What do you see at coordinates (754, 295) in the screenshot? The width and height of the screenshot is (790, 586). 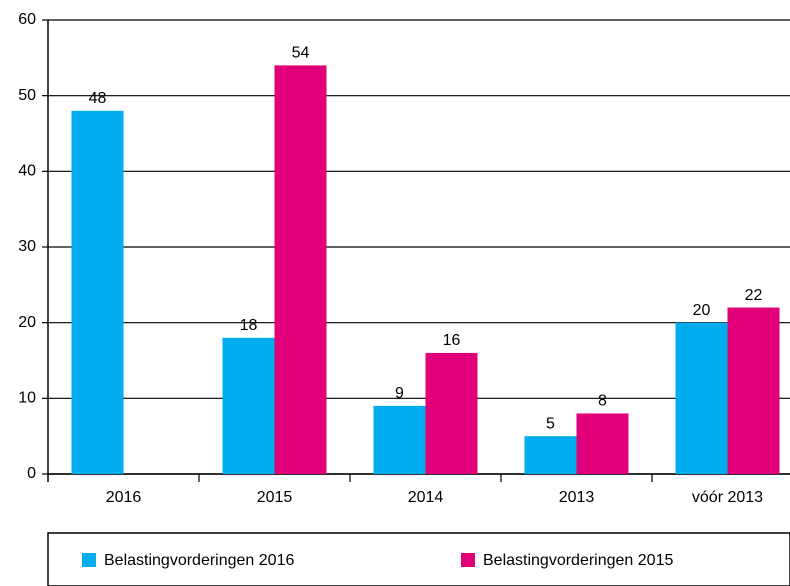 I see `data-label: 22` at bounding box center [754, 295].